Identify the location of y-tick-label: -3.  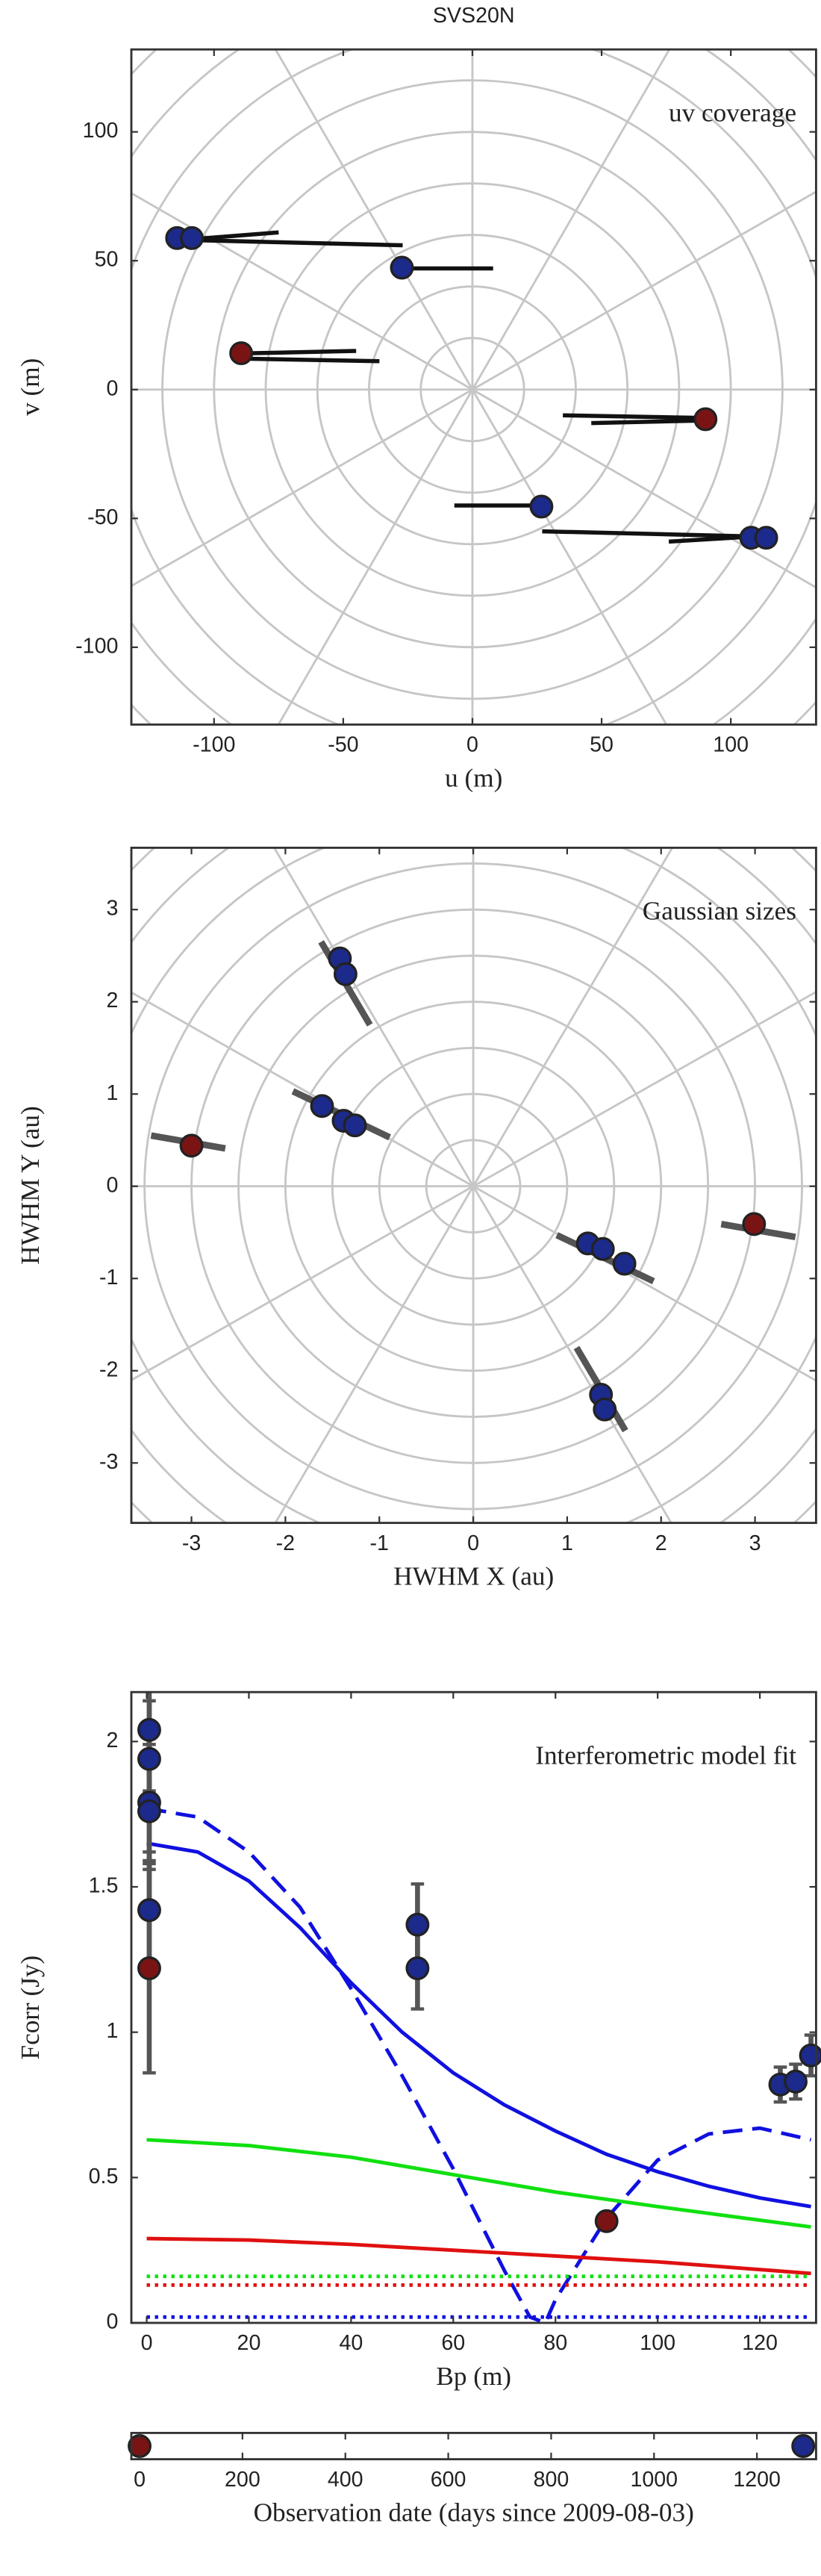
(108, 1462).